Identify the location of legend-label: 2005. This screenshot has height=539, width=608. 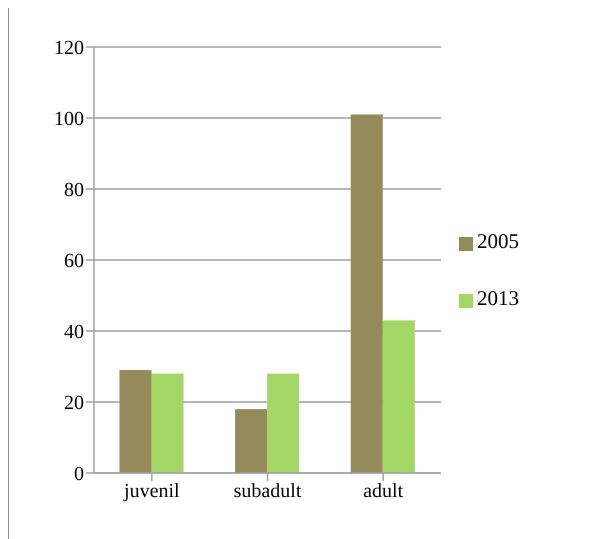
(498, 240).